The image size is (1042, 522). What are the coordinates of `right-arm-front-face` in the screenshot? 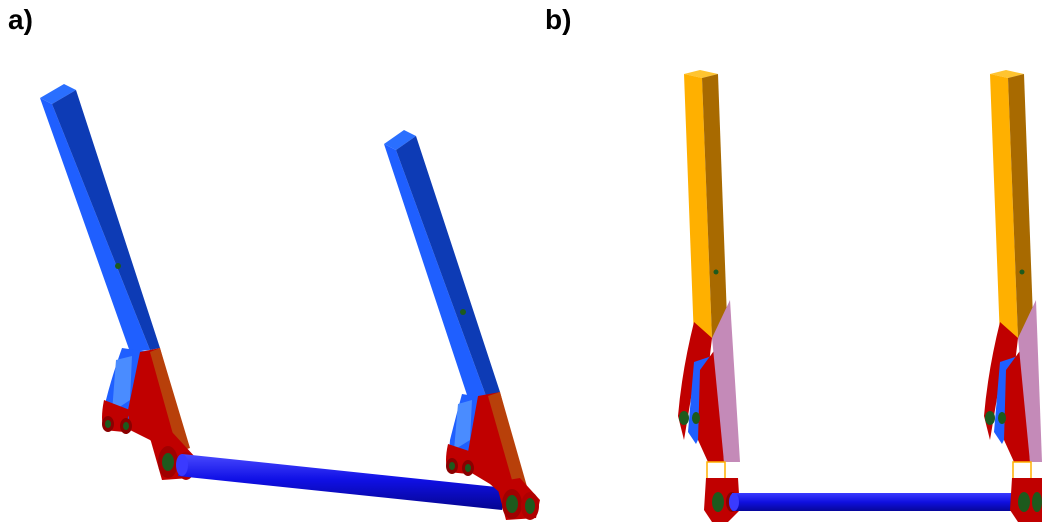 It's located at (435, 271).